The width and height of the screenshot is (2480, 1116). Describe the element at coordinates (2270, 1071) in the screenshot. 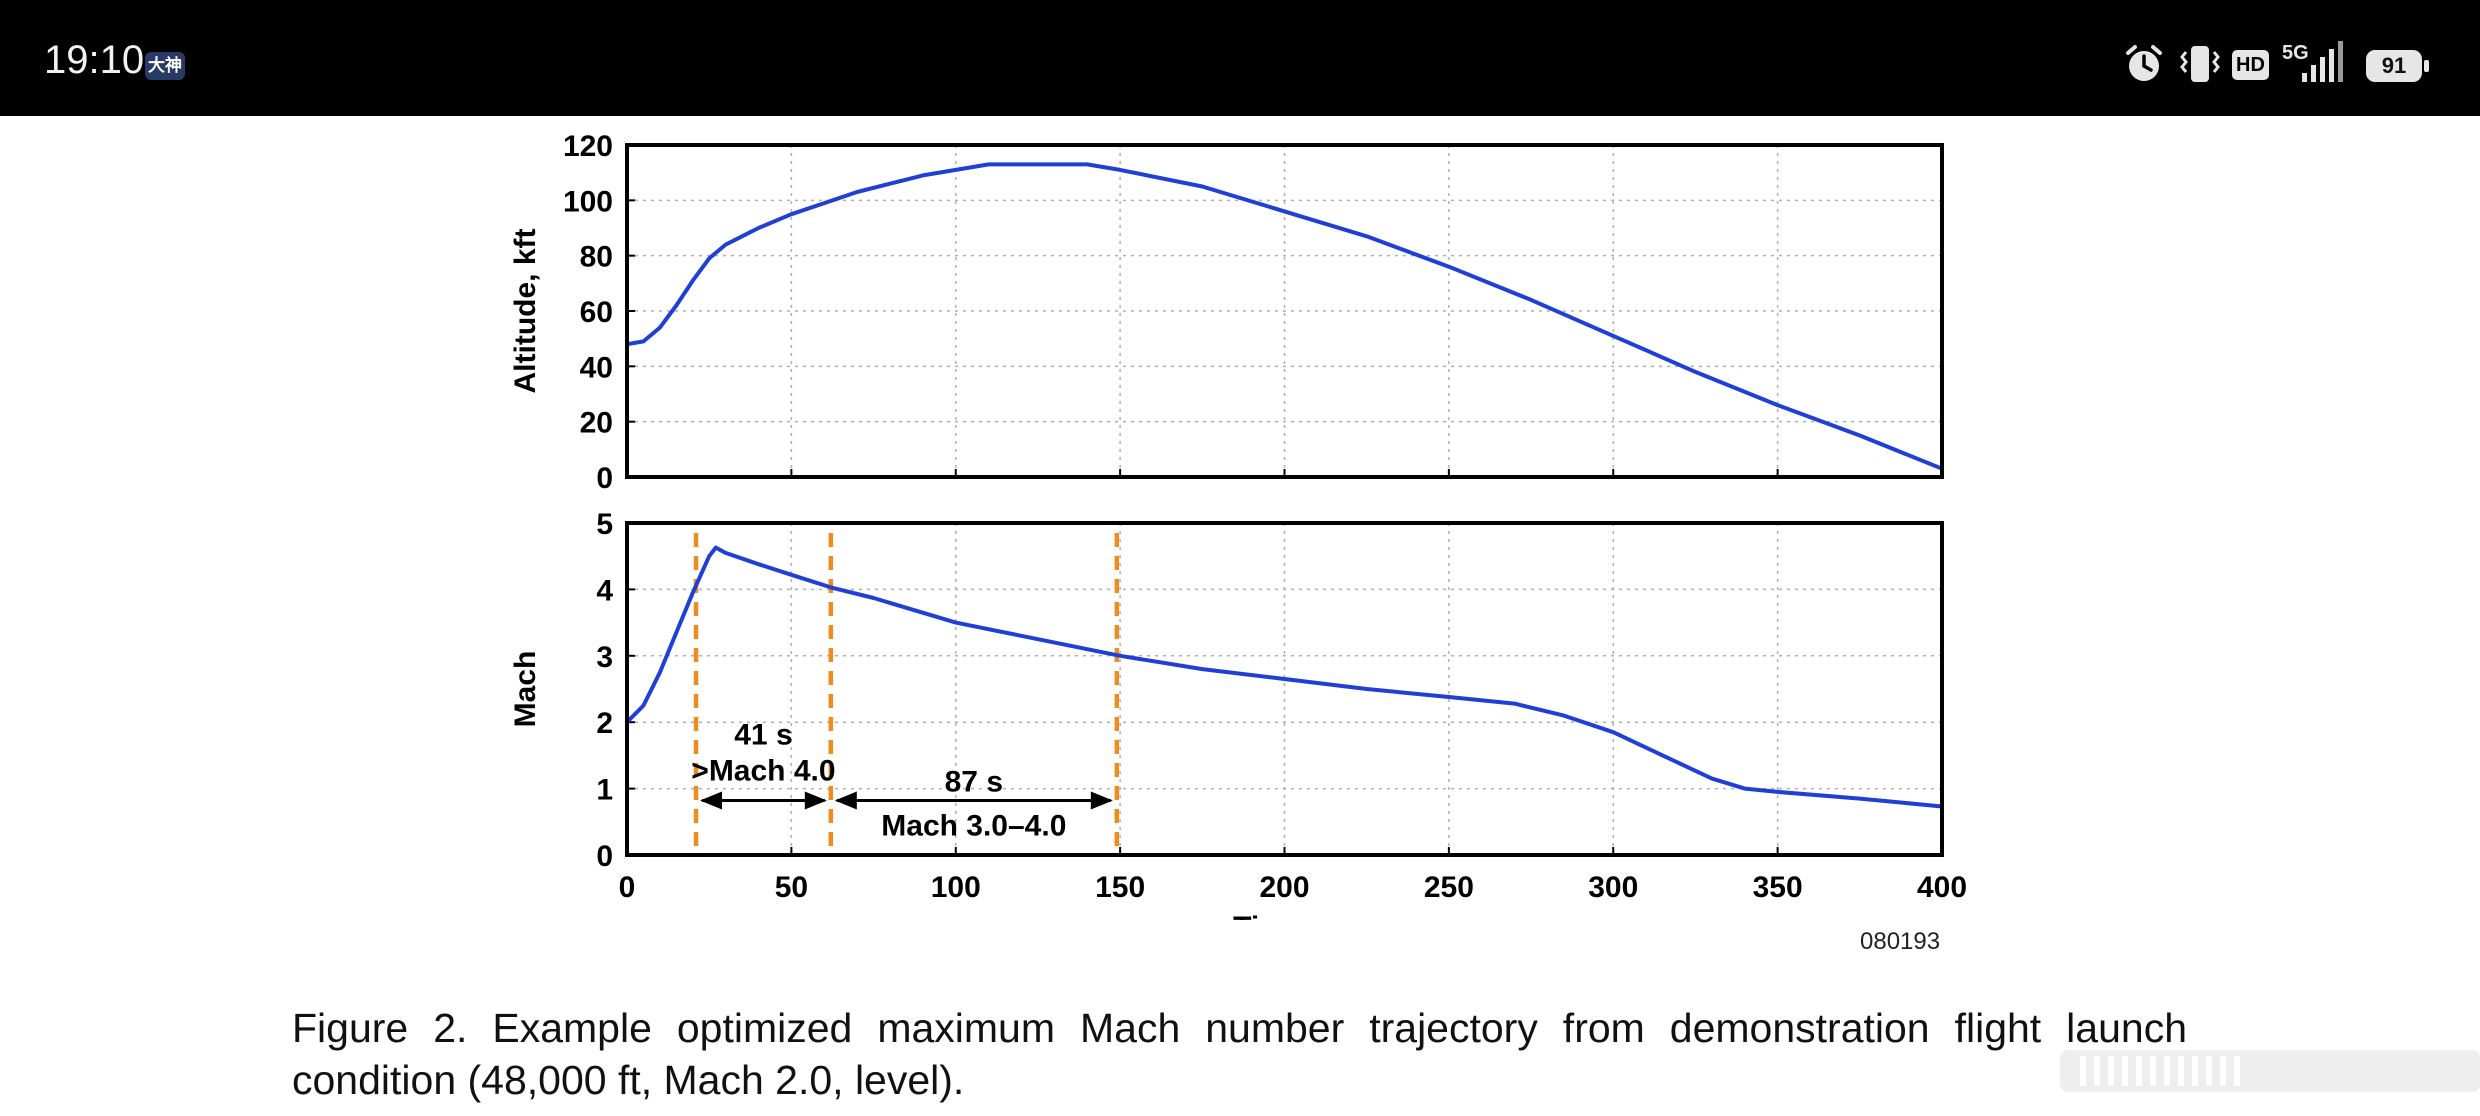

I see `watermark-icon` at that location.